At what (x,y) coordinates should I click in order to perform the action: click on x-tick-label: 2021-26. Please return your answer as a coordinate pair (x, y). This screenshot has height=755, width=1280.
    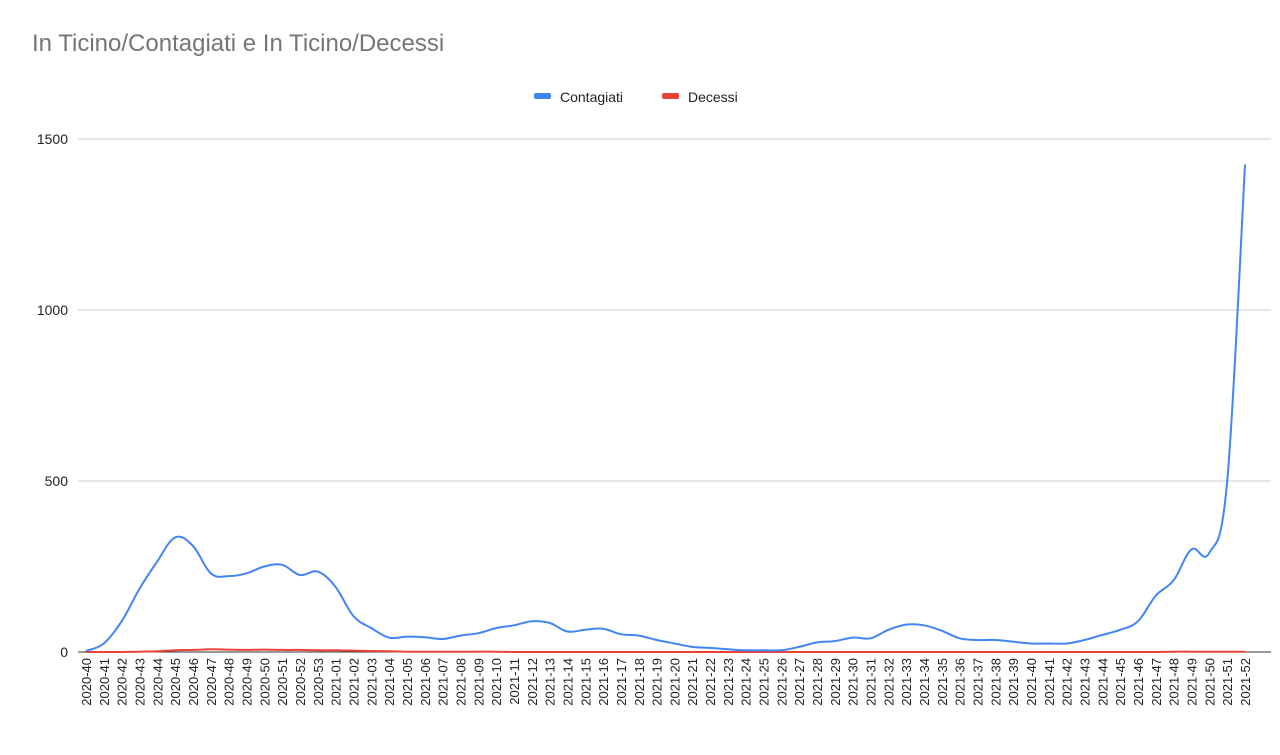
    Looking at the image, I should click on (781, 682).